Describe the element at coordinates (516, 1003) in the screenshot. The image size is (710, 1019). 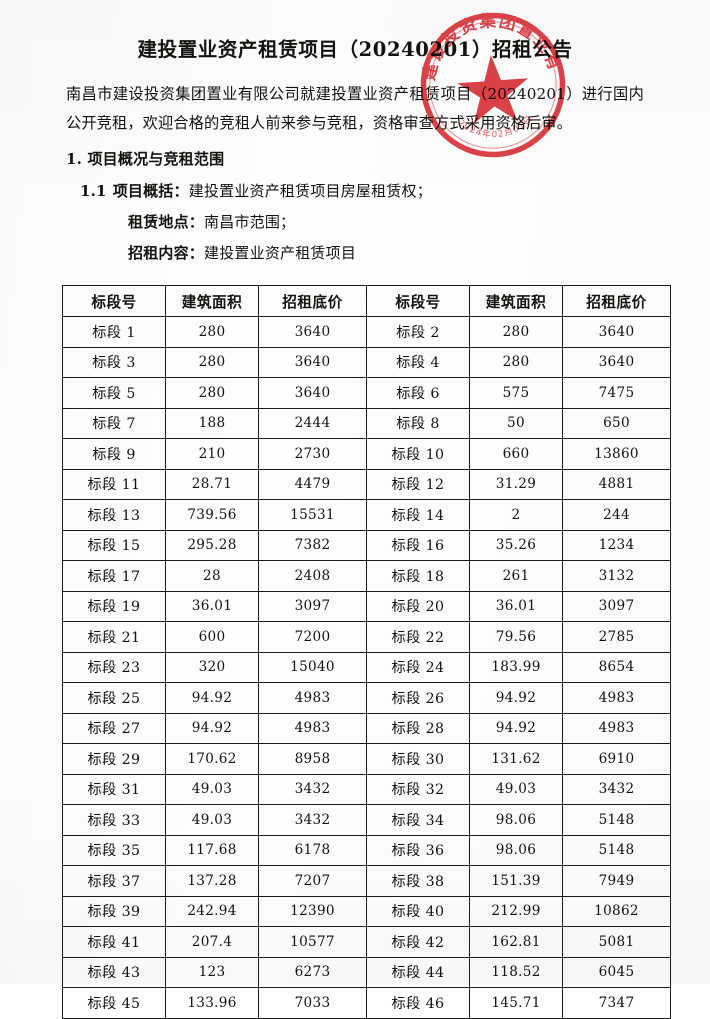
I see `cell-building-area: 145.71` at that location.